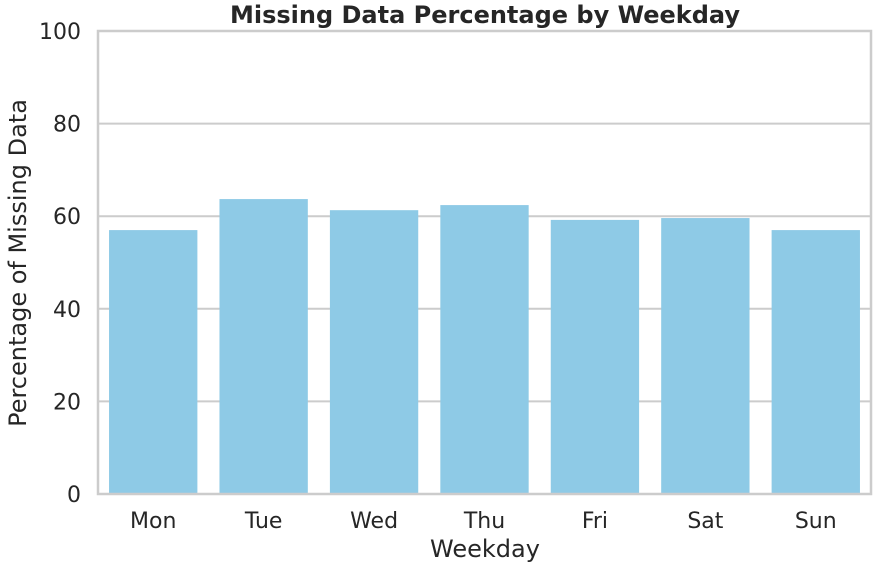  I want to click on x-tick-label-wed: Wed, so click(374, 521).